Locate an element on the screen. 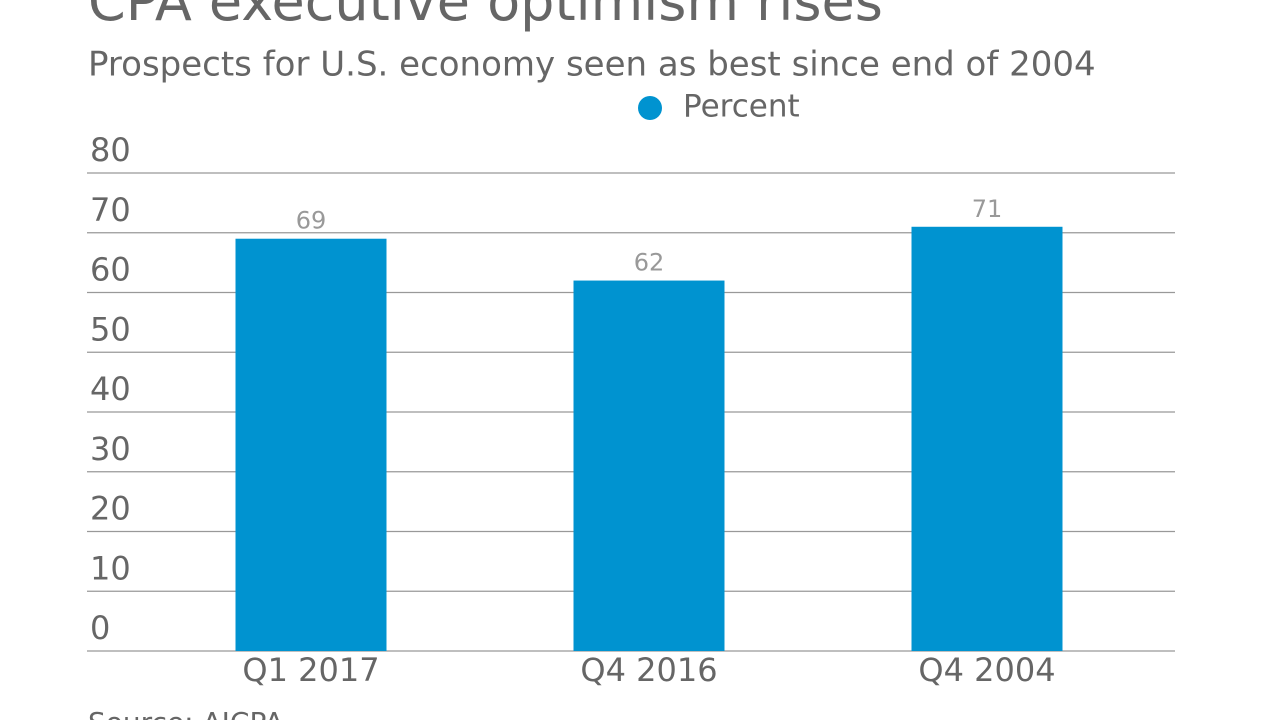 The height and width of the screenshot is (720, 1280). y-tick-label: 10 is located at coordinates (110, 568).